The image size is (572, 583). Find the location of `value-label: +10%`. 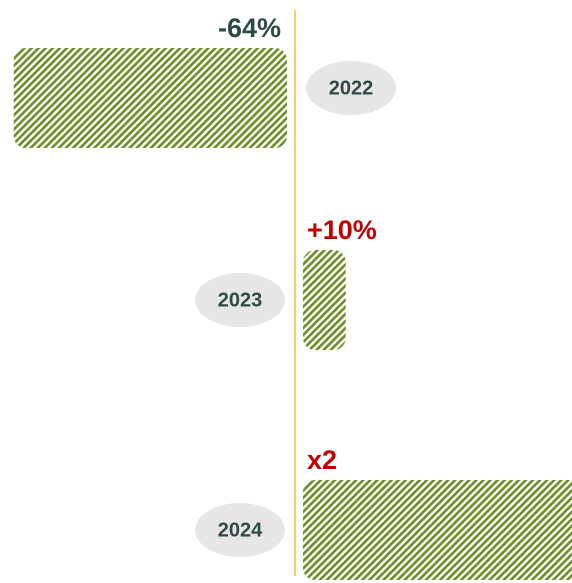

value-label: +10% is located at coordinates (342, 230).